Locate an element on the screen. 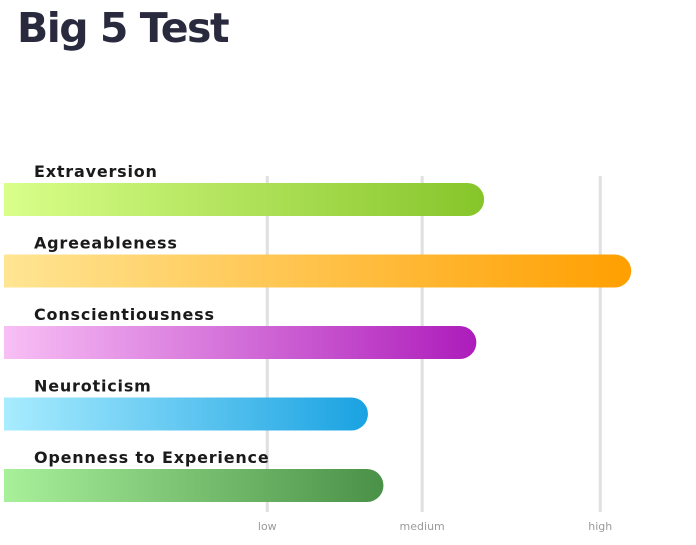  tick-label-high: high is located at coordinates (600, 526).